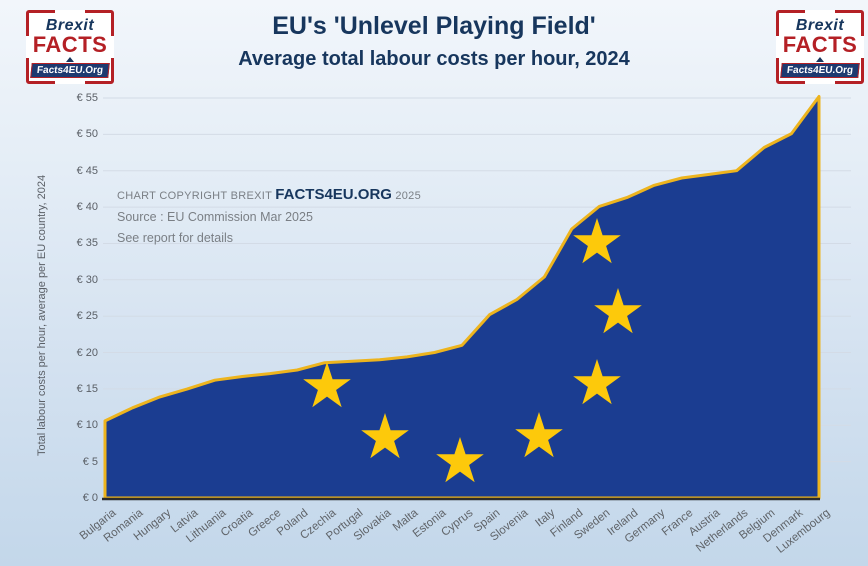  I want to click on y-tick-label: € 5, so click(90, 462).